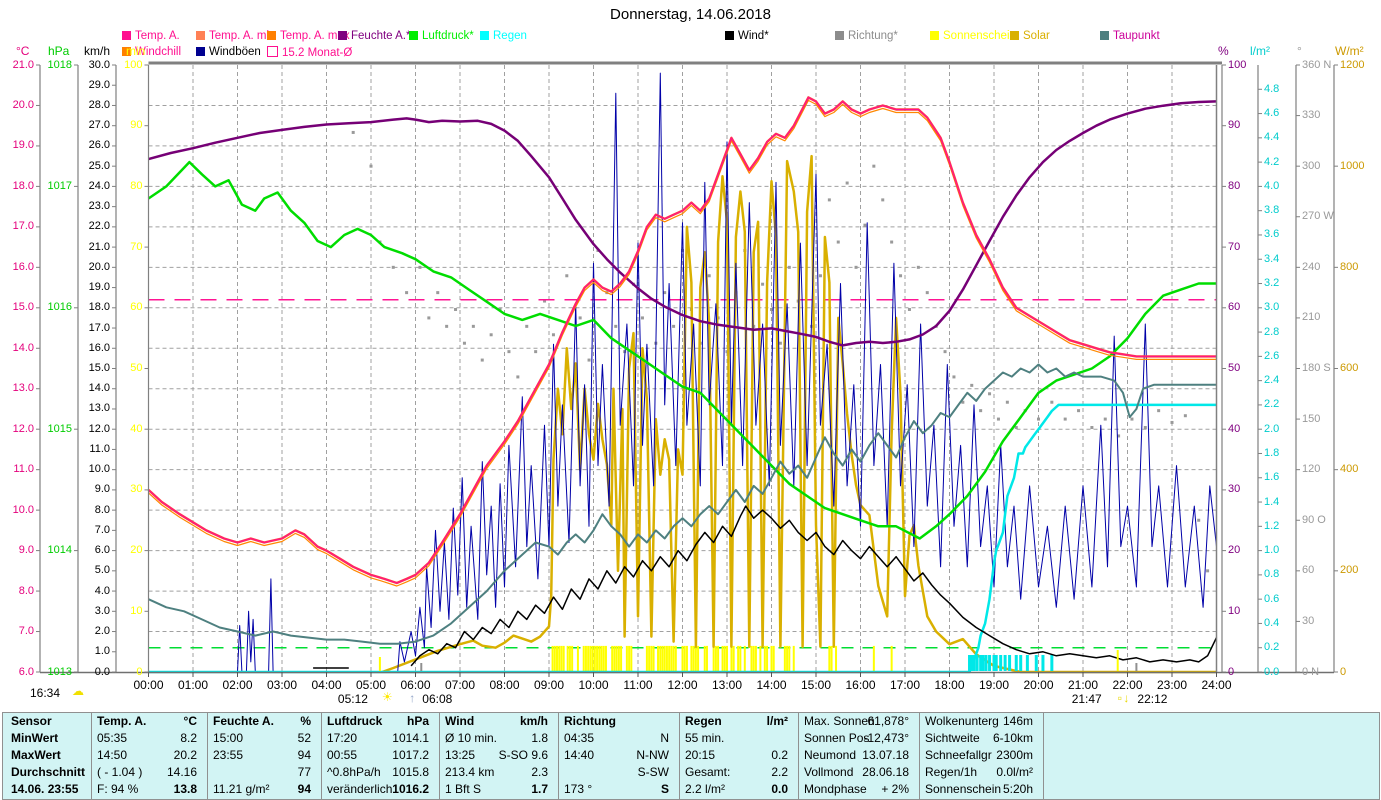 Image resolution: width=1381 pixels, height=800 pixels. Describe the element at coordinates (1308, 570) in the screenshot. I see `axis-label-deg: 60` at that location.